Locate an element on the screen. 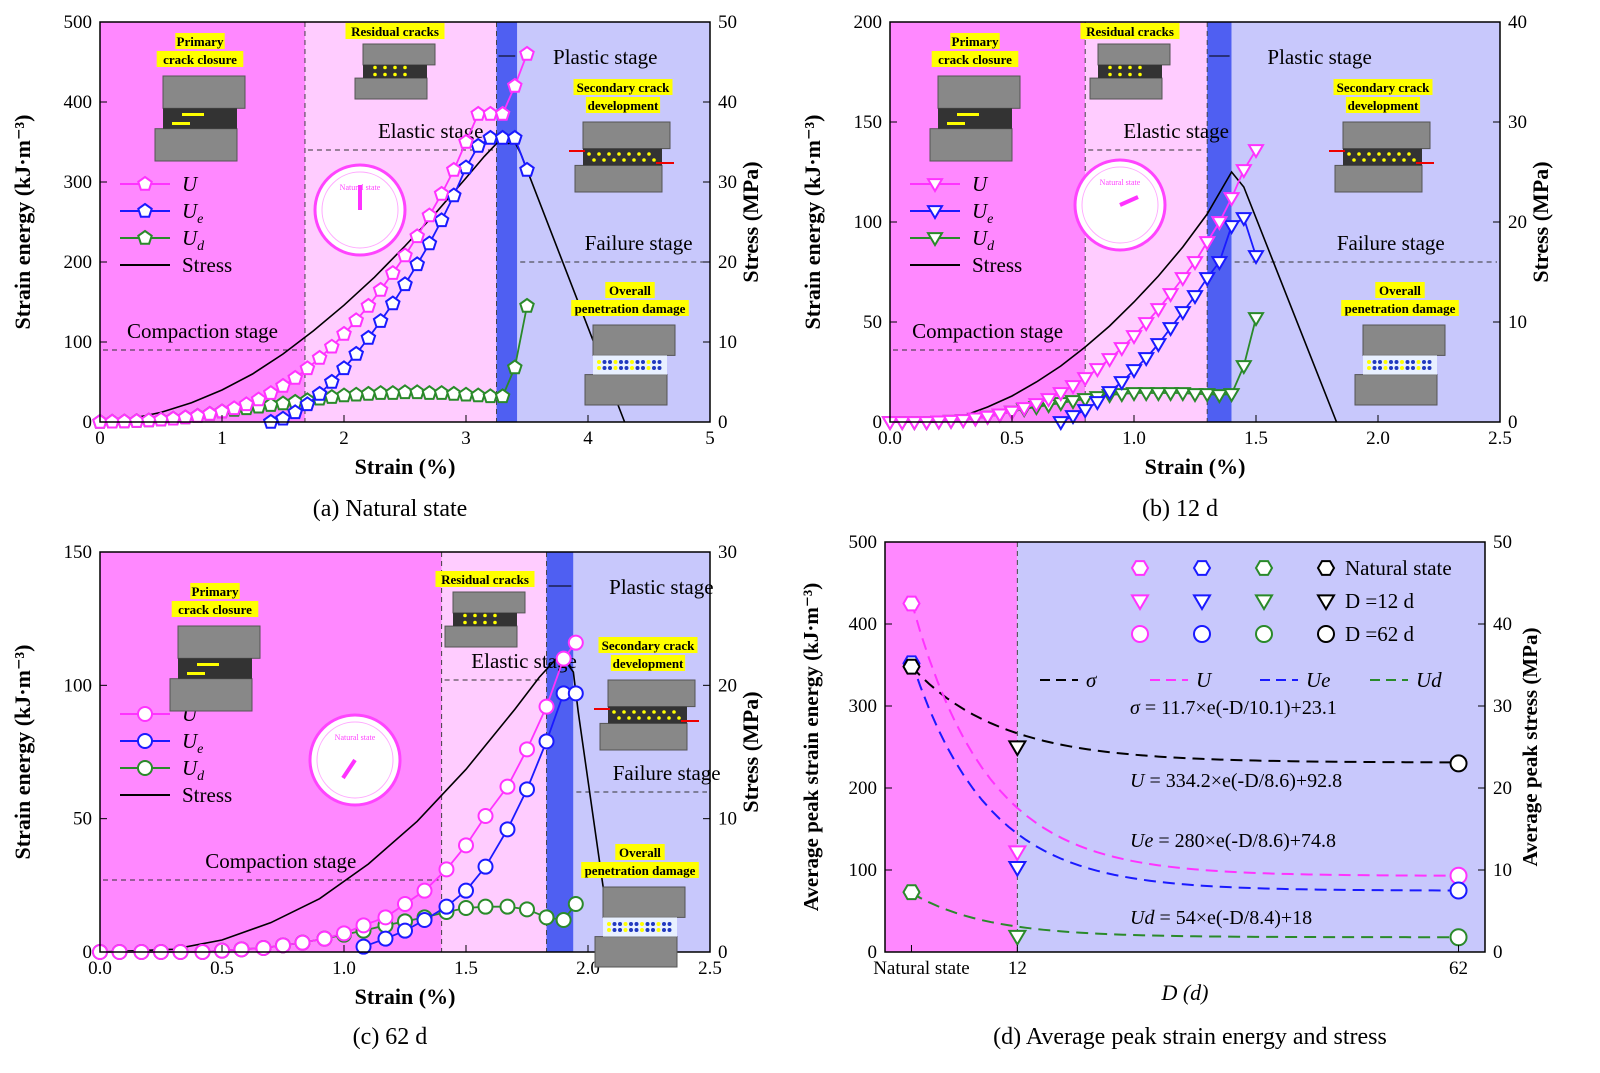  y2-tick-label: 50 is located at coordinates (727, 22).